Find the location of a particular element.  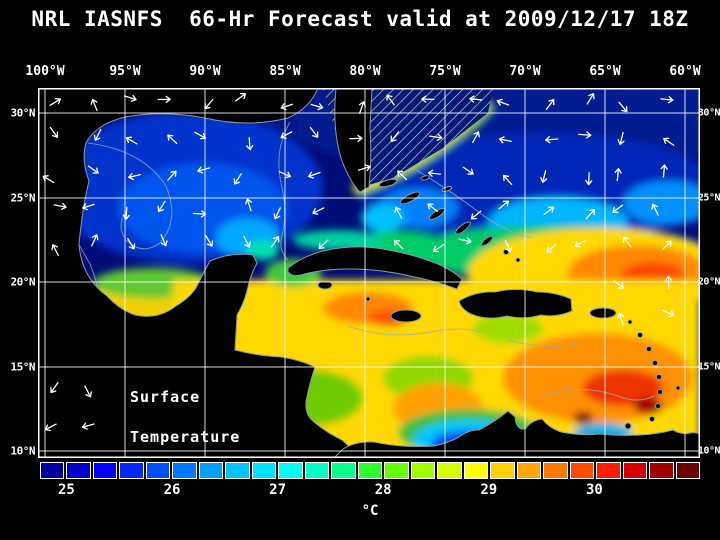

lat-tick-label-right: 30°N is located at coordinates (708, 113).